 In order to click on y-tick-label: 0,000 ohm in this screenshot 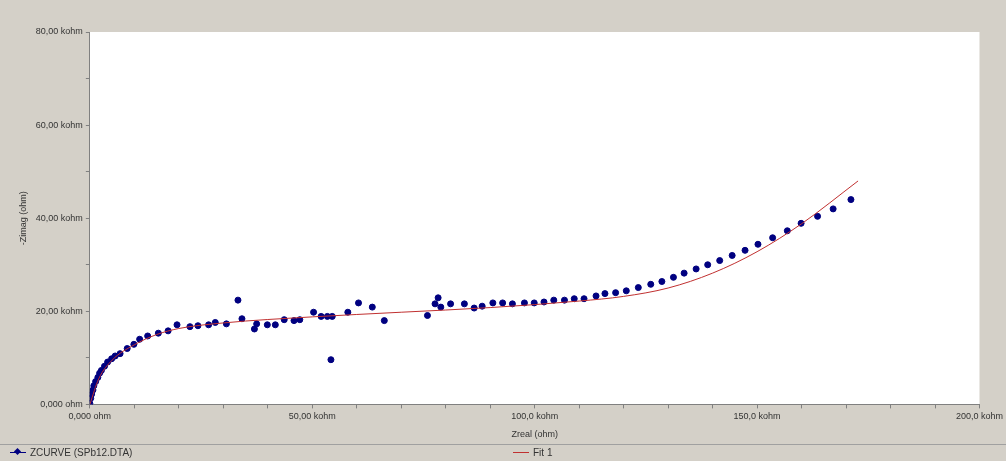, I will do `click(61, 403)`.